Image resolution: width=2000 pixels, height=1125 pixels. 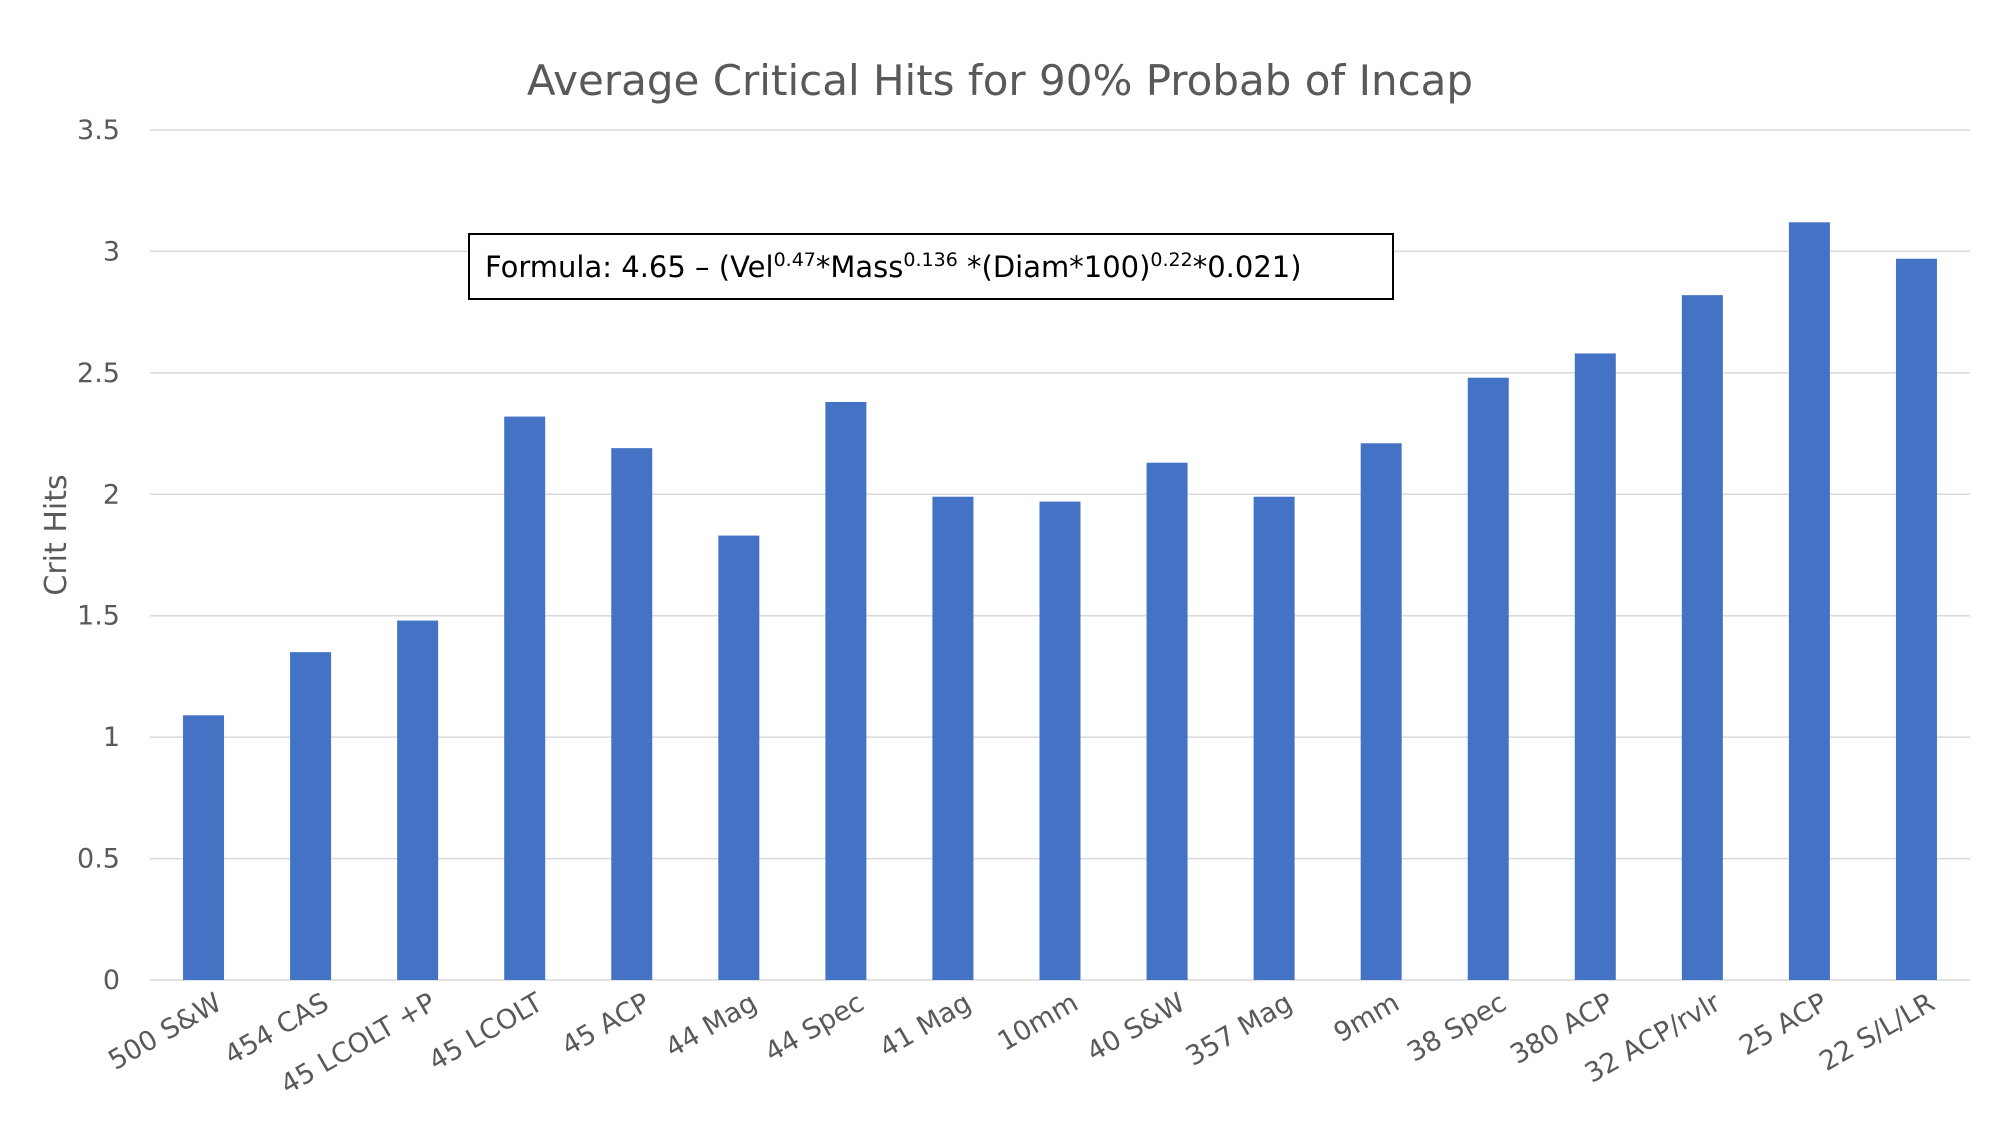 What do you see at coordinates (629, 267) in the screenshot?
I see `formula-prefix: Formula: 4.65 – (Vel` at bounding box center [629, 267].